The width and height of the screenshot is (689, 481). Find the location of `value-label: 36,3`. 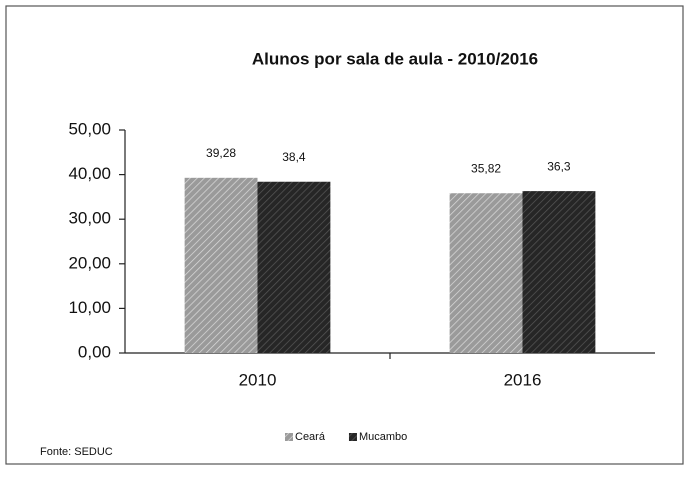

value-label: 36,3 is located at coordinates (559, 166).